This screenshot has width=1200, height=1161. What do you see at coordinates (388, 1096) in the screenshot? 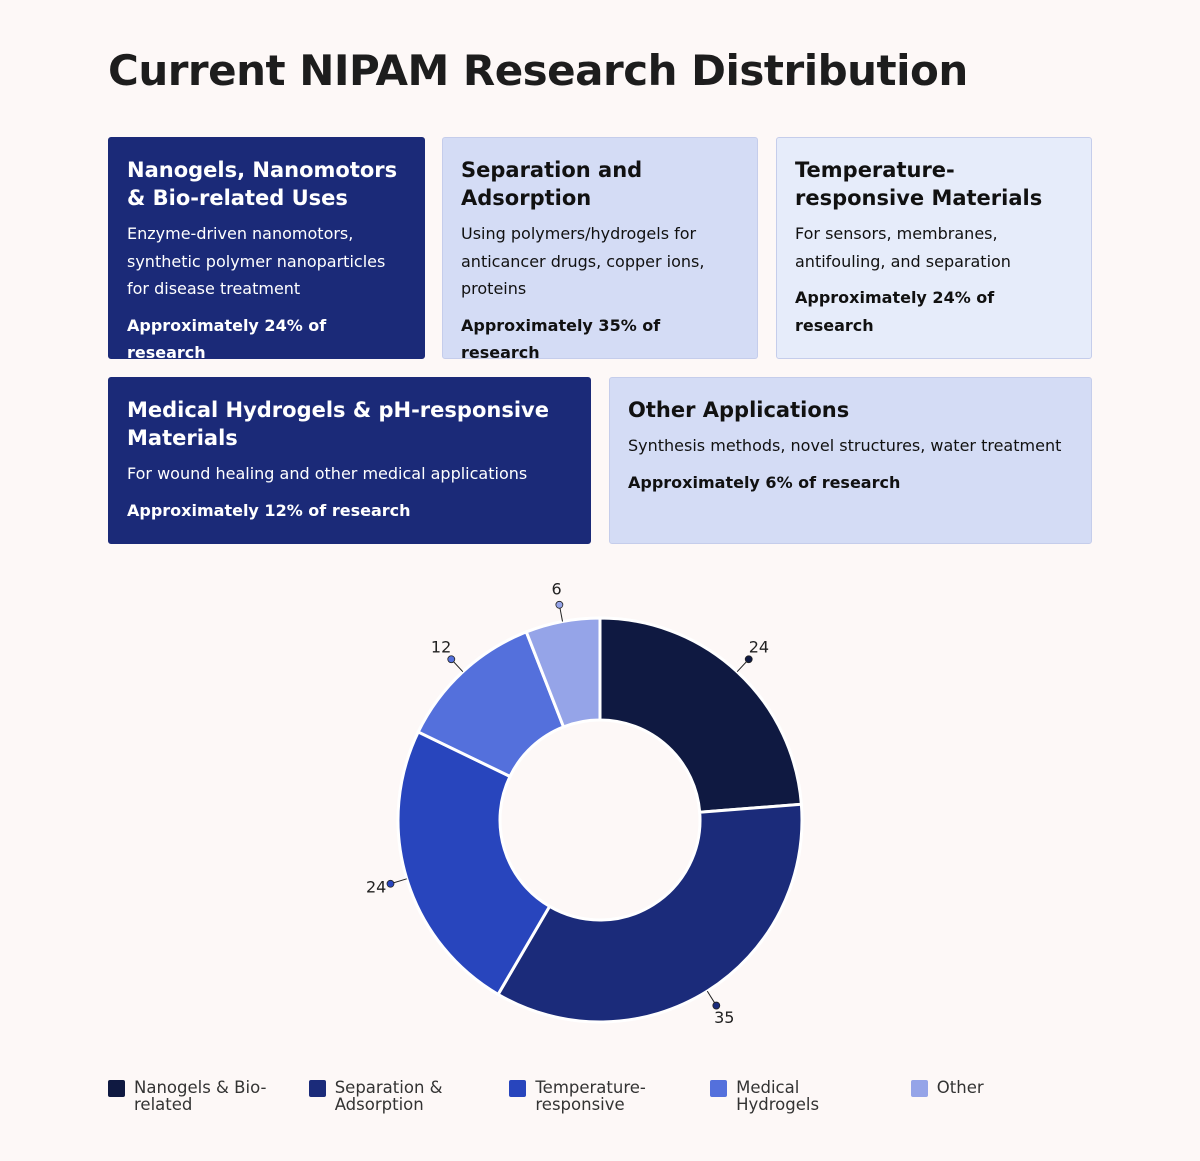
I see `legend-label: Separation & Adsorption` at bounding box center [388, 1096].